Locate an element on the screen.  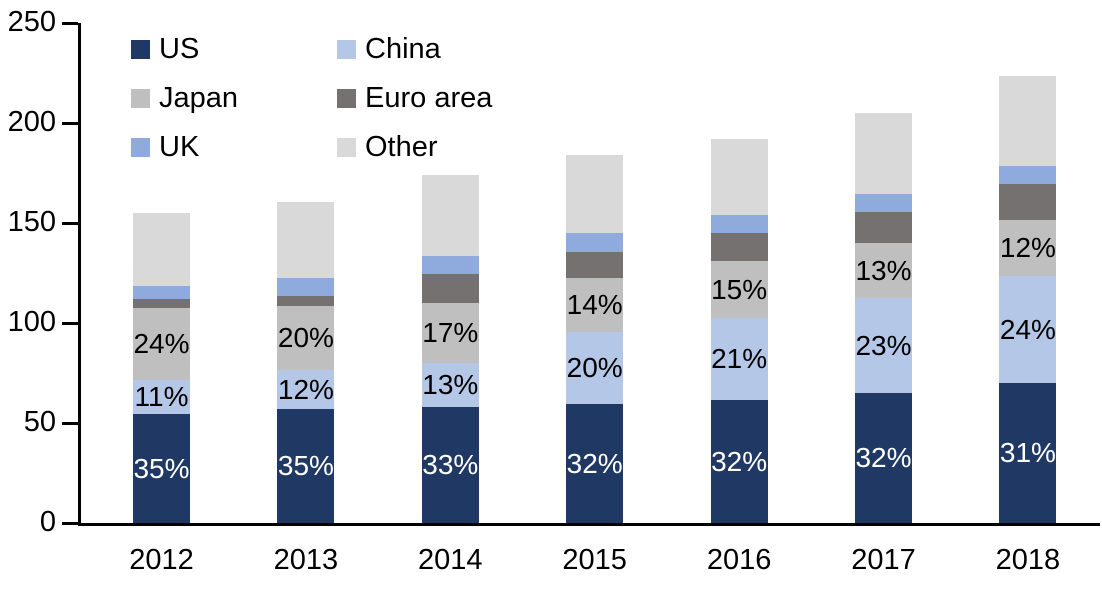
segment-label: 14% is located at coordinates (594, 304).